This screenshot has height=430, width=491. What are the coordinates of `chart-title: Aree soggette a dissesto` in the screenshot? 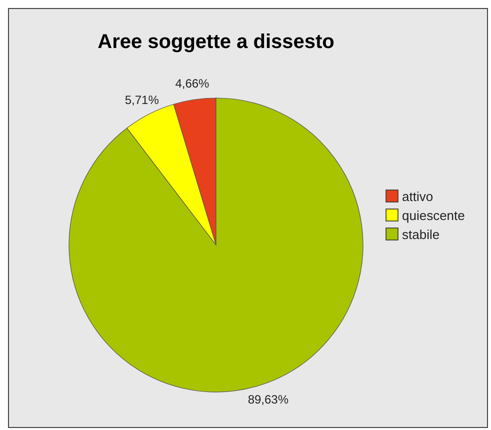 It's located at (216, 42).